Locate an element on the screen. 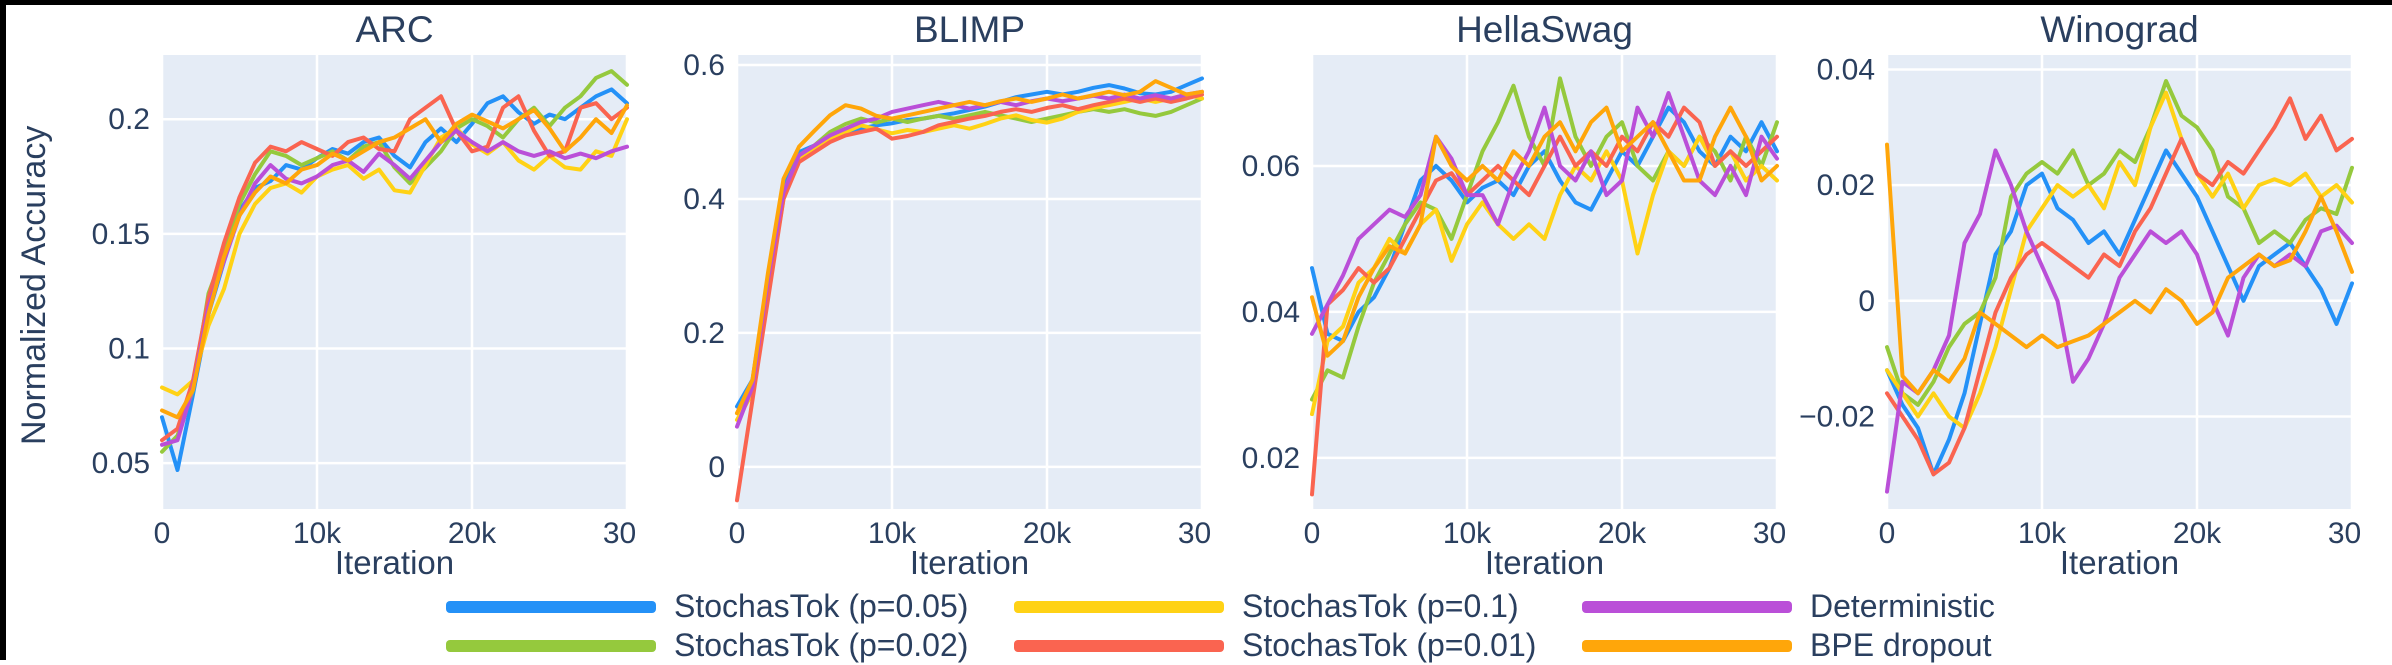  y-axis-label: Normalized Accuracy is located at coordinates (34, 285).